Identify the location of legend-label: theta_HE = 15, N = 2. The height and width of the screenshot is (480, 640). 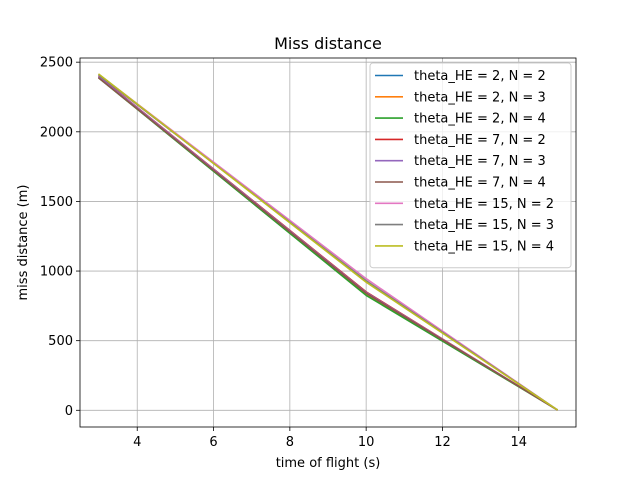
(484, 204).